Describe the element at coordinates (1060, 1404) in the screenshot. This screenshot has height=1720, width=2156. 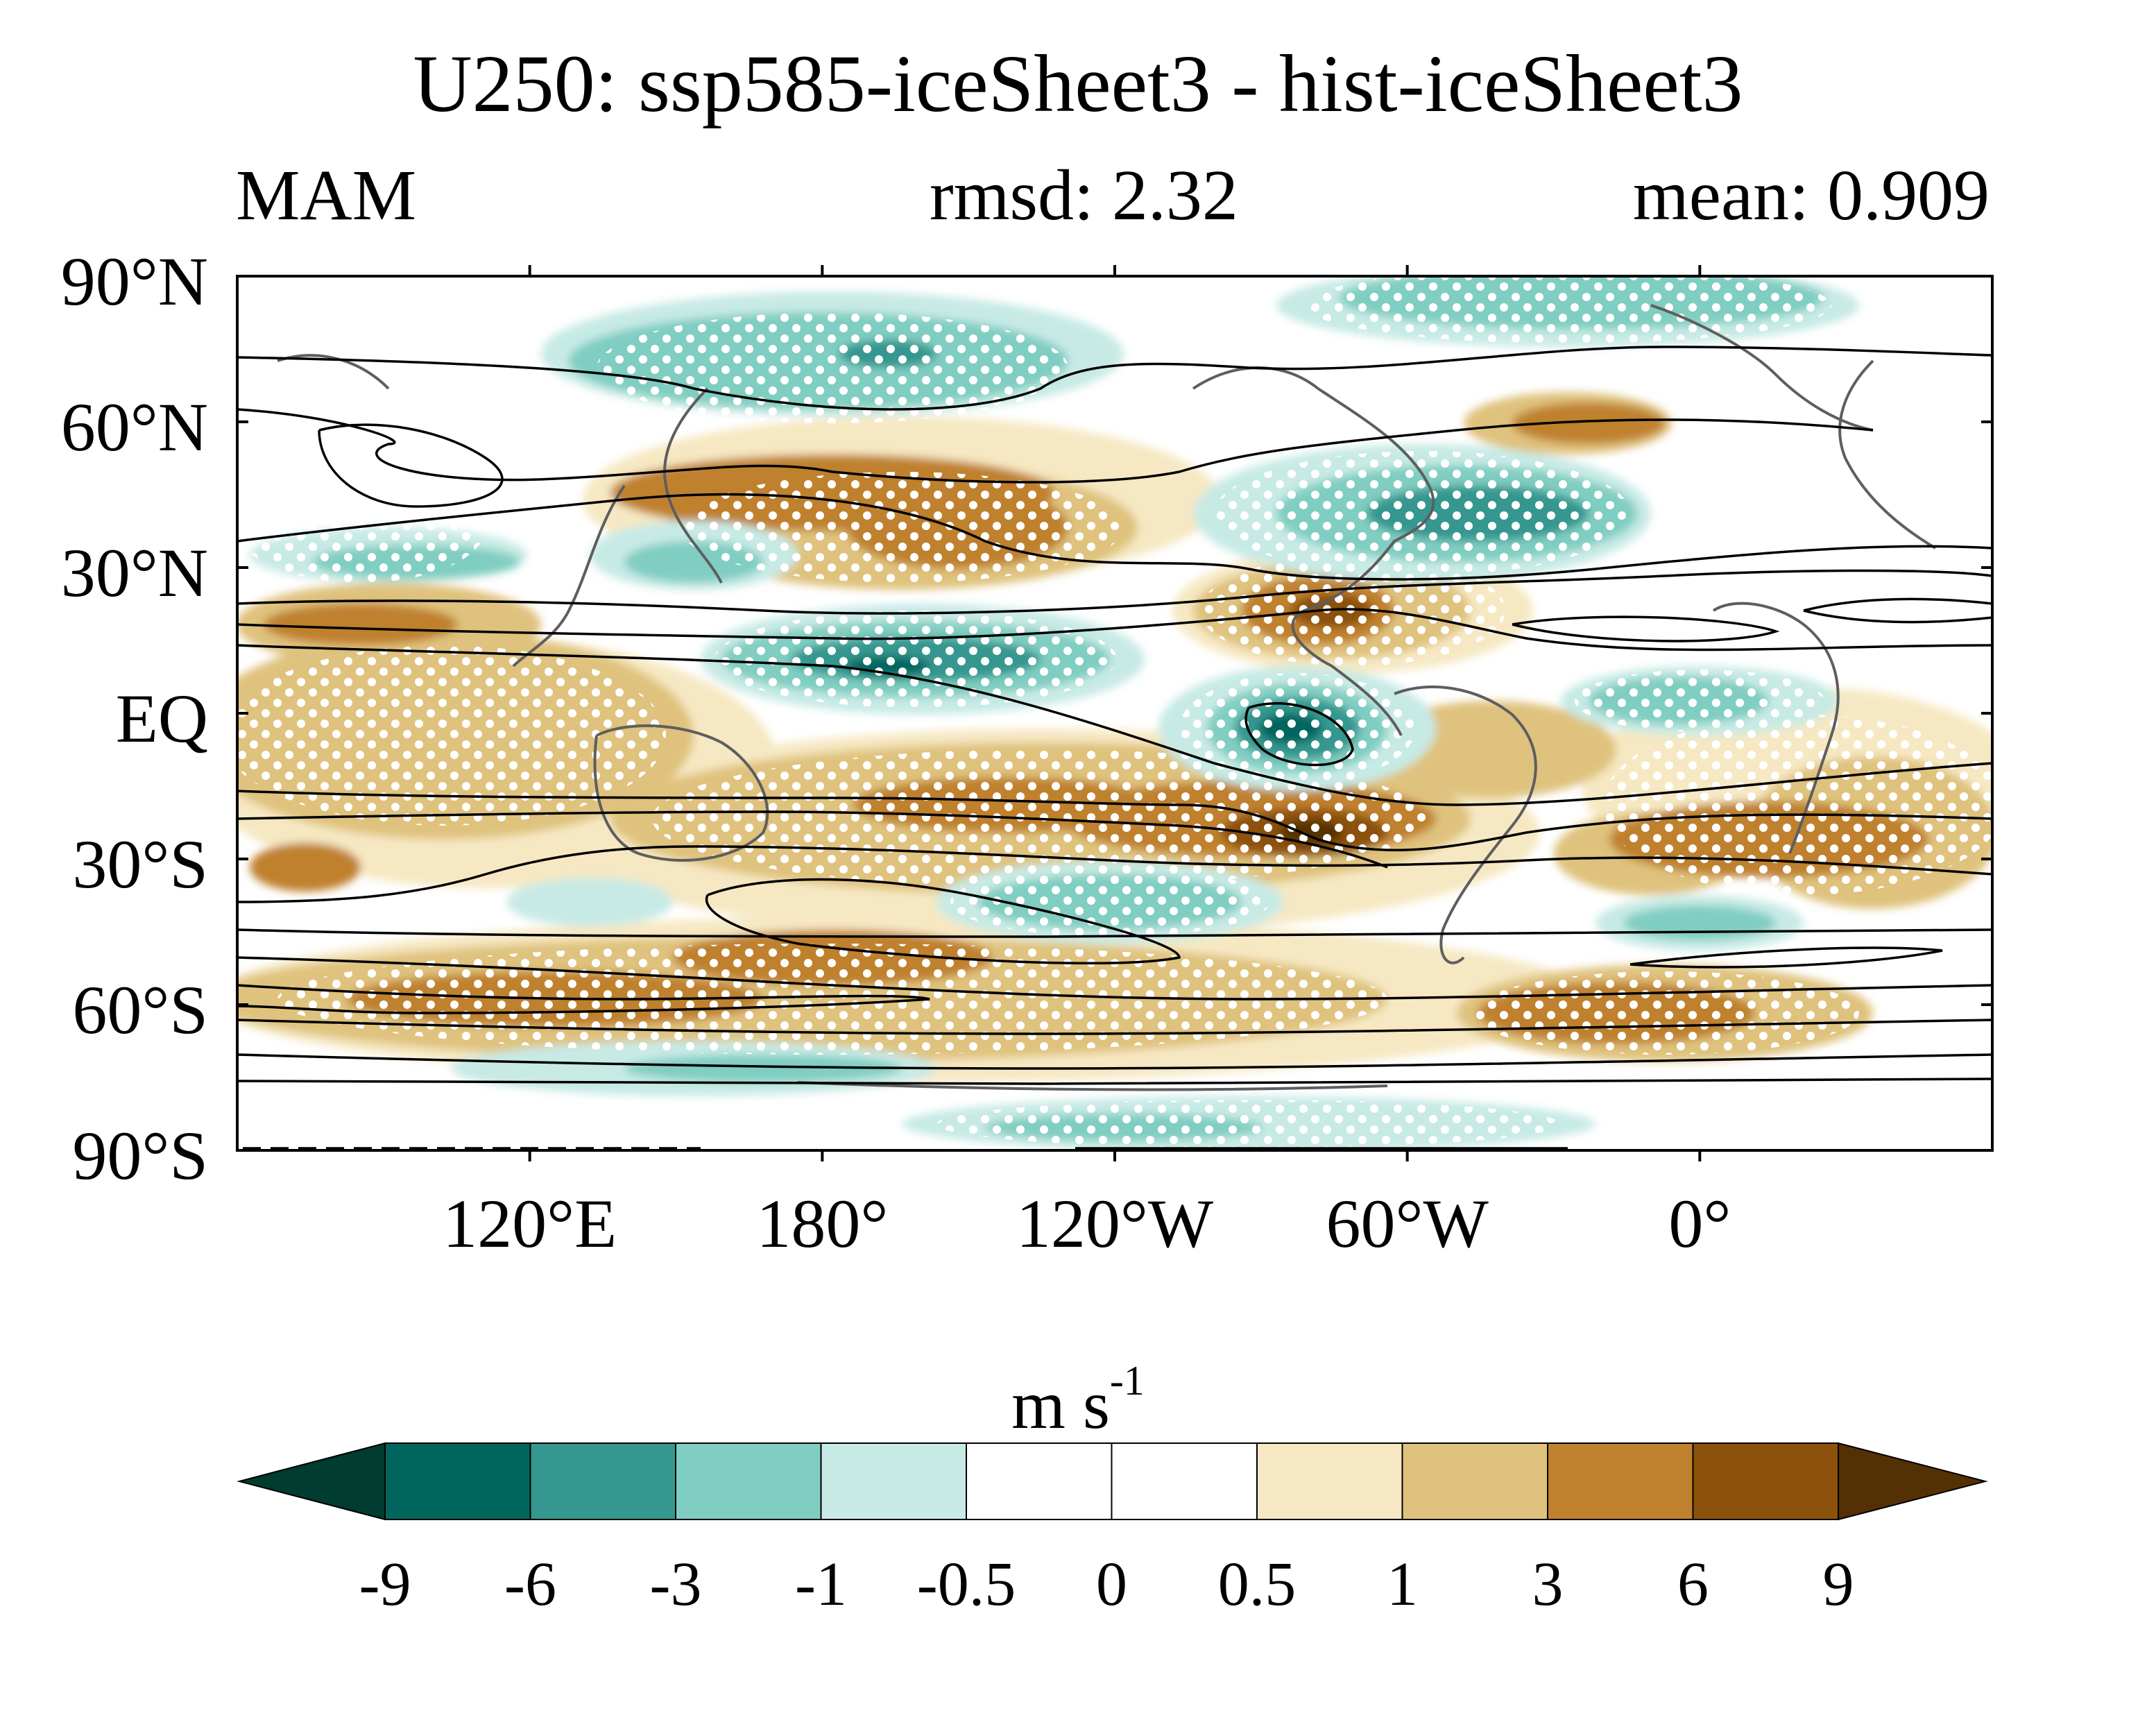
I see `unit-base: m s` at that location.